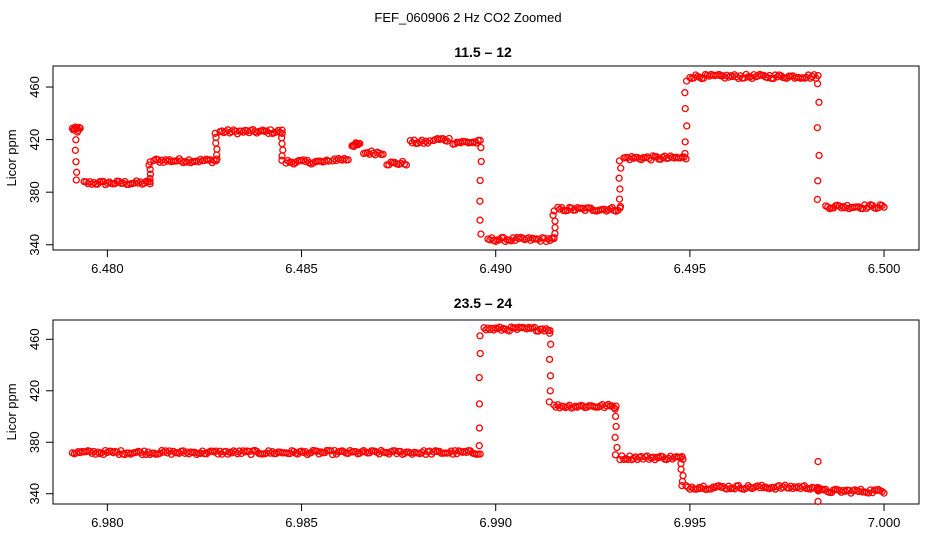 Image resolution: width=936 pixels, height=540 pixels. Describe the element at coordinates (690, 522) in the screenshot. I see `panel-bottom-xtick-label: 6.995` at that location.